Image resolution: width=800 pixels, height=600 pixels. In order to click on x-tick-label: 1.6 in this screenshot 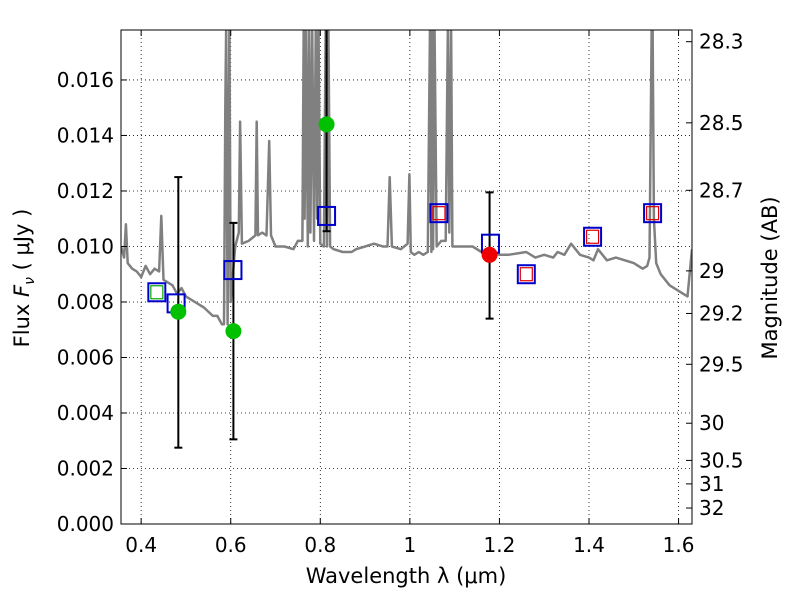, I will do `click(679, 545)`.